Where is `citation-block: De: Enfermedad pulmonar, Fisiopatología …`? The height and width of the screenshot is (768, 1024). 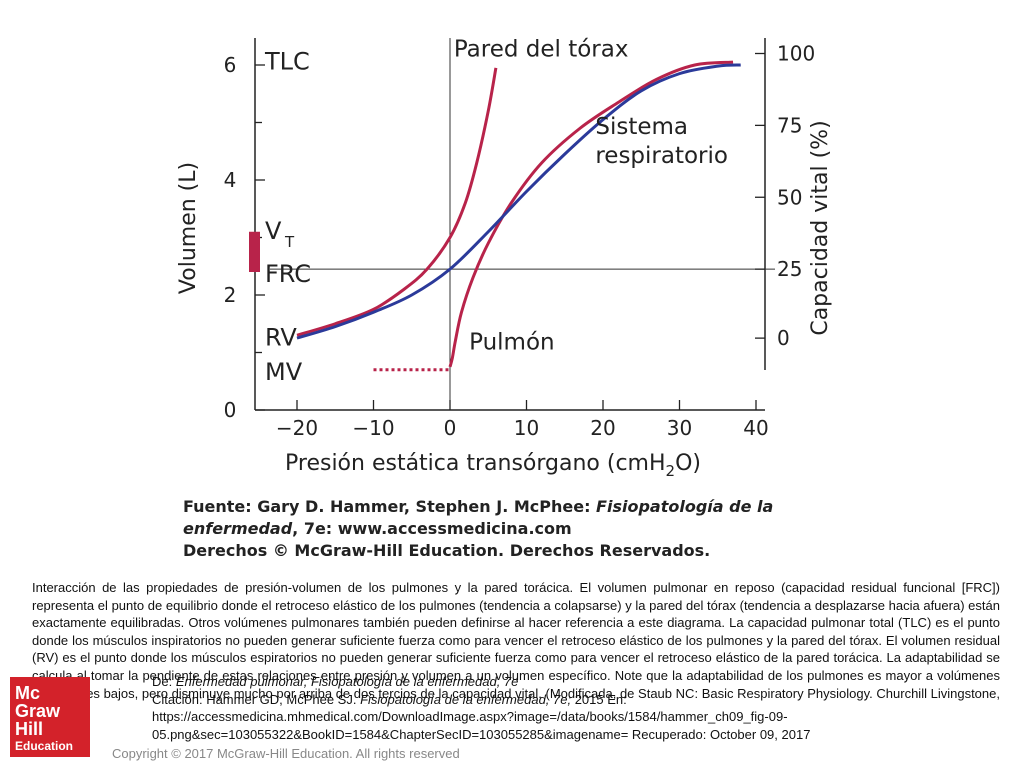
citation-block: De: Enfermedad pulmonar, Fisiopatología … is located at coordinates (492, 708).